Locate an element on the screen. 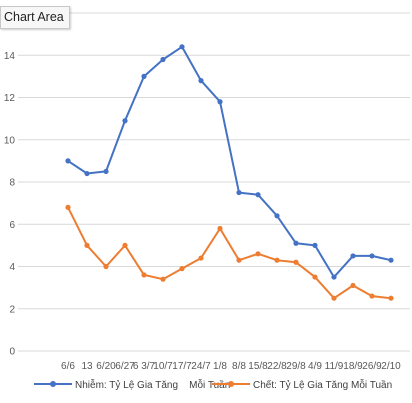 Image resolution: width=412 pixels, height=403 pixels. legend-marker-deaths is located at coordinates (231, 384).